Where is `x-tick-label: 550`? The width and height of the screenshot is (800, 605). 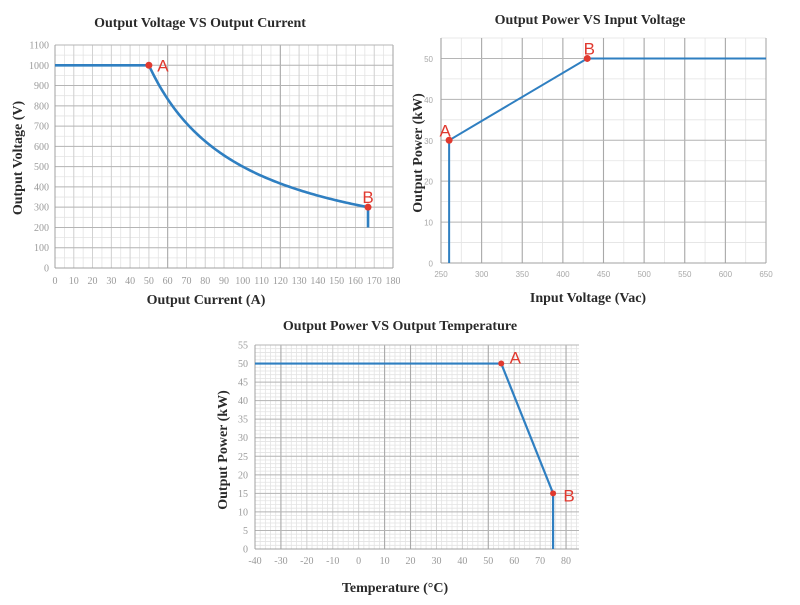
x-tick-label: 550 is located at coordinates (685, 274).